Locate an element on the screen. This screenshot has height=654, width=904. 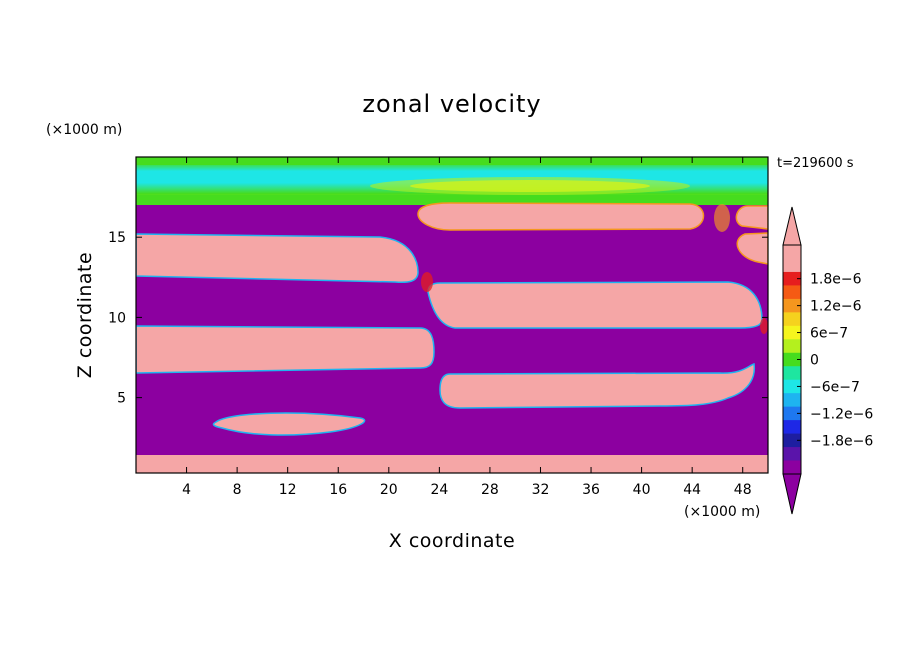
blob-lower-small is located at coordinates (289, 424).